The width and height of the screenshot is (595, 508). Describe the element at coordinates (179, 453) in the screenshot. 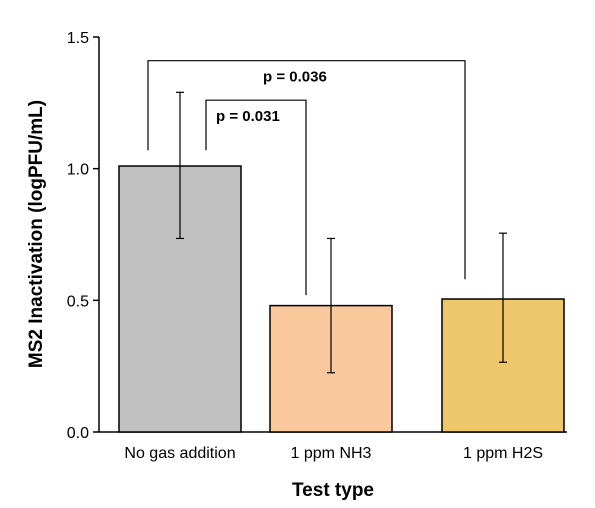

I see `x-tick-label: No gas addition` at that location.